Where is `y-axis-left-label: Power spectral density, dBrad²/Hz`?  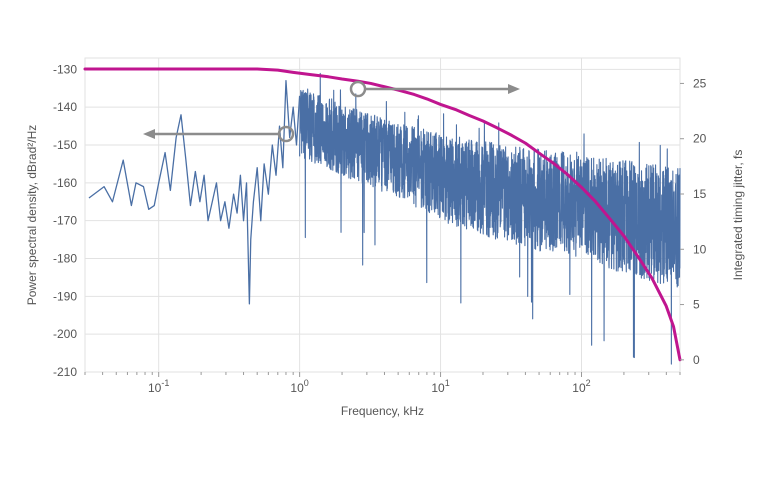 y-axis-left-label: Power spectral density, dBrad²/Hz is located at coordinates (32, 215).